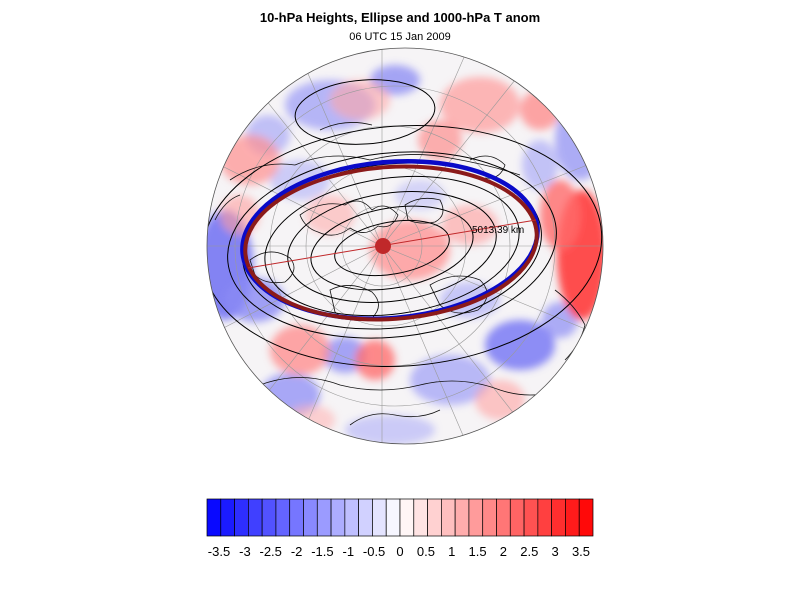 The height and width of the screenshot is (600, 800). What do you see at coordinates (498, 230) in the screenshot?
I see `ellipse-length-label: 5013.39 km` at bounding box center [498, 230].